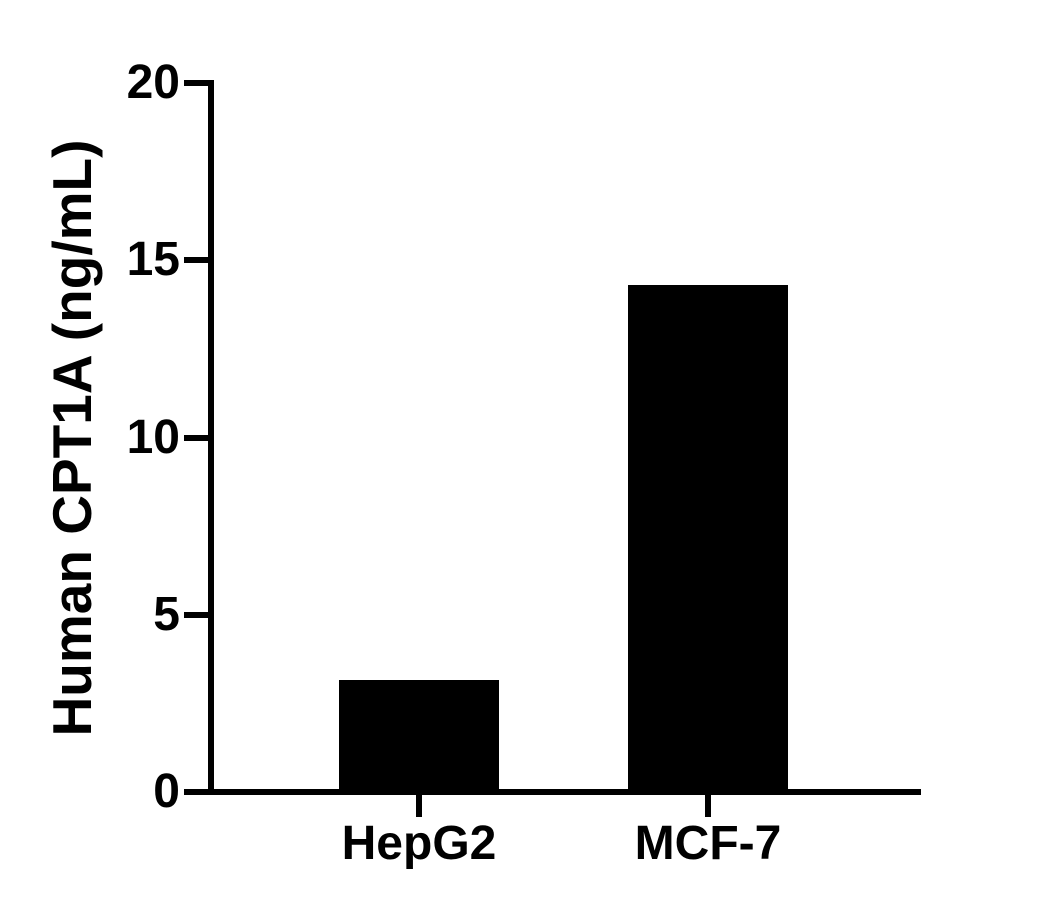 Image resolution: width=1057 pixels, height=909 pixels. I want to click on y-axis-line, so click(211, 437).